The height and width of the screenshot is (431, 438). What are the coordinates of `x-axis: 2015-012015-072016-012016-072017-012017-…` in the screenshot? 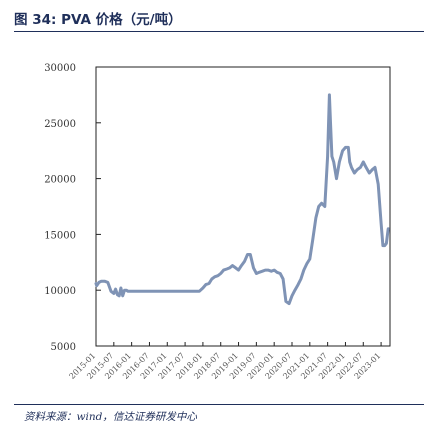 It's located at (225, 361).